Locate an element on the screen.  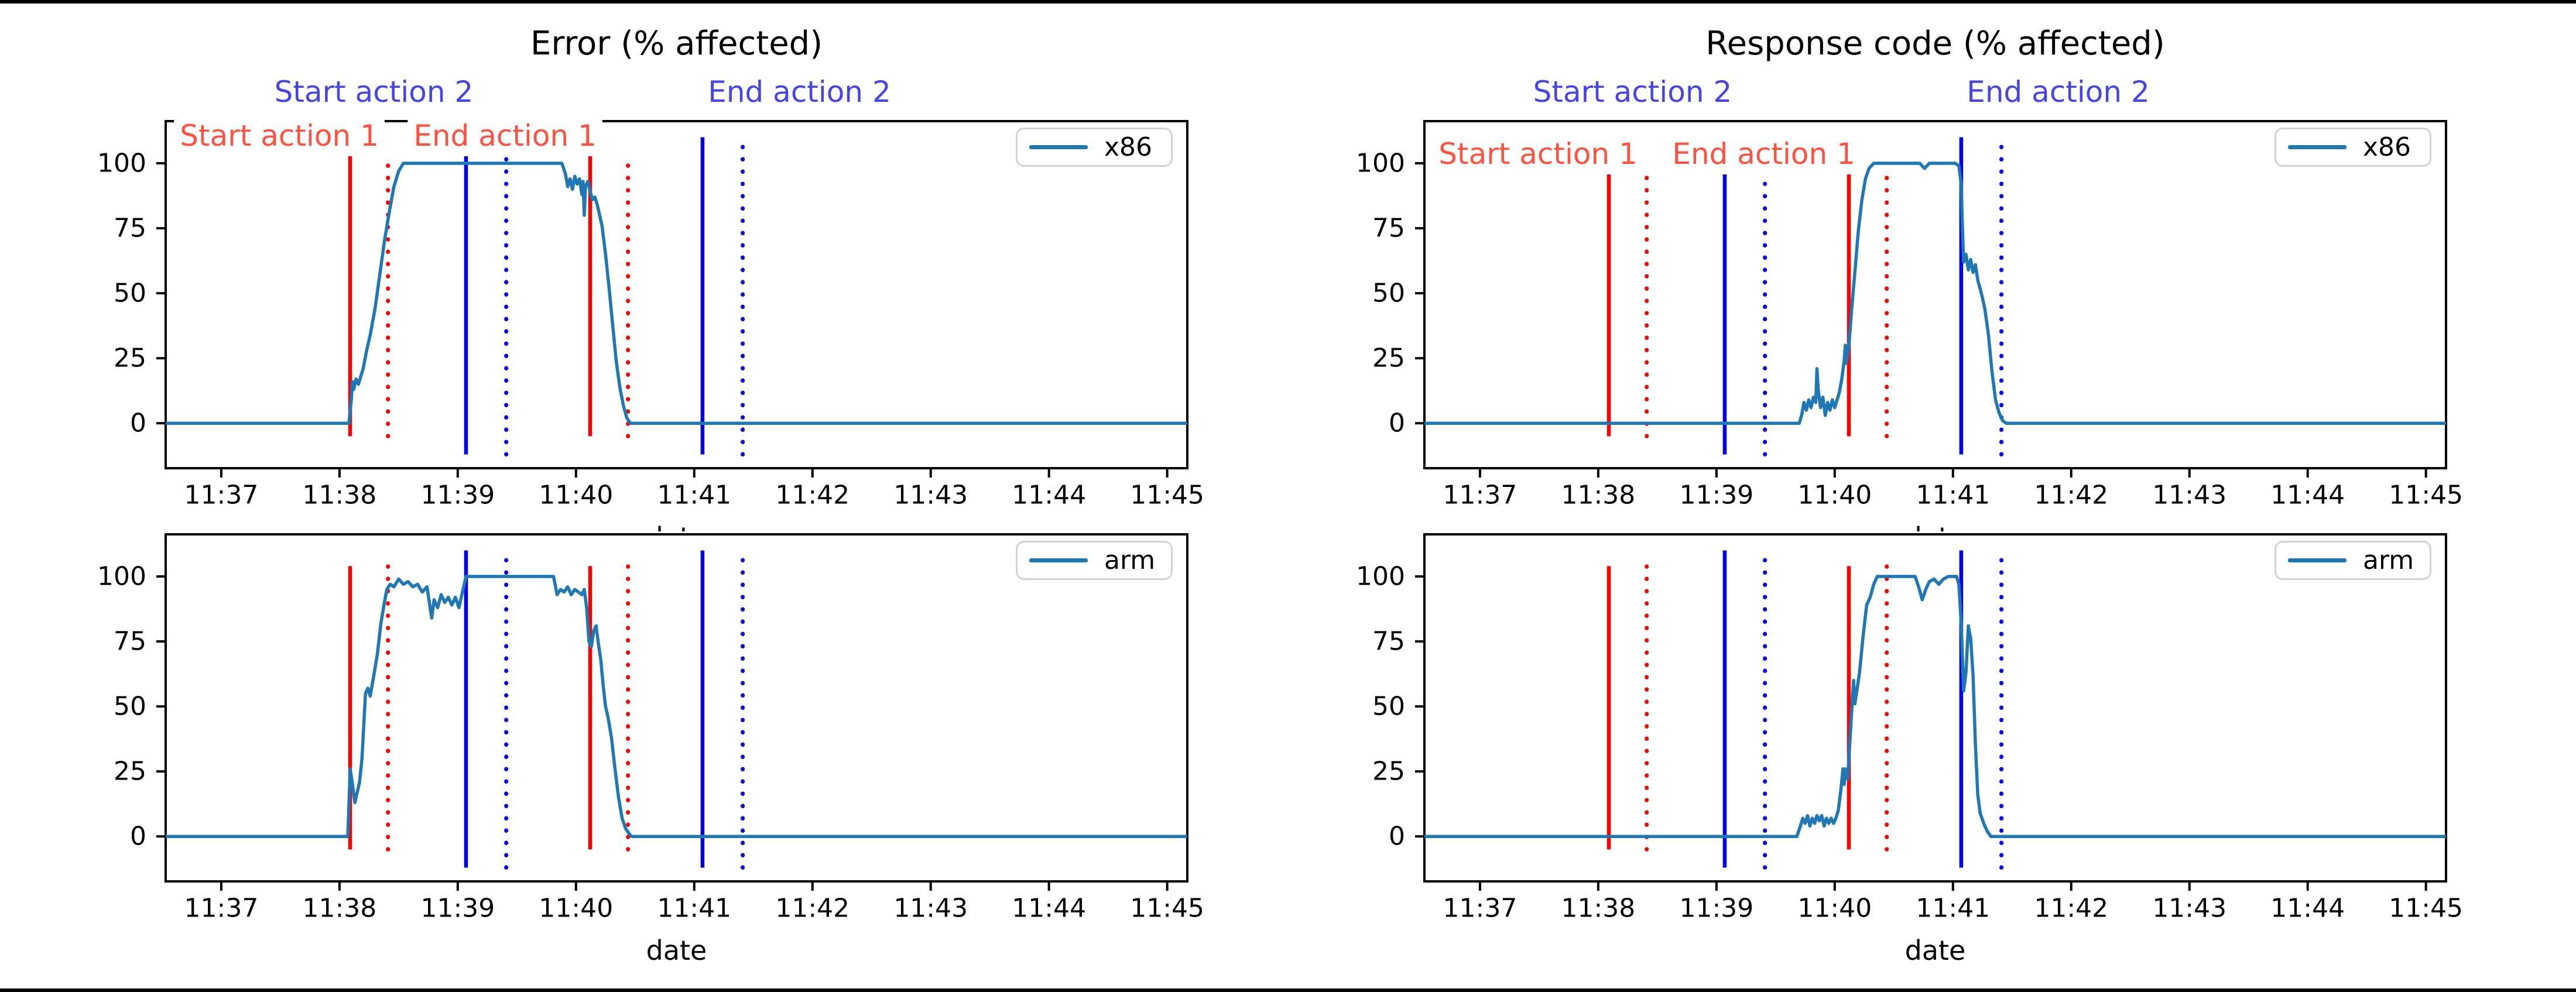
figure-bottom-border is located at coordinates (1288, 990).